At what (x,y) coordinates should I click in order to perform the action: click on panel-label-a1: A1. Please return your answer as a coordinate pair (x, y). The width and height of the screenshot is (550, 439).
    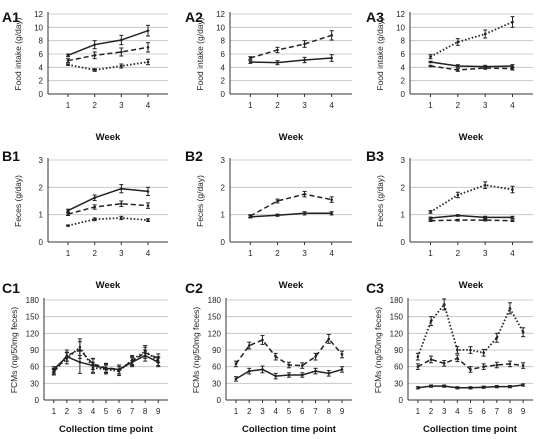
    Looking at the image, I should click on (11, 17).